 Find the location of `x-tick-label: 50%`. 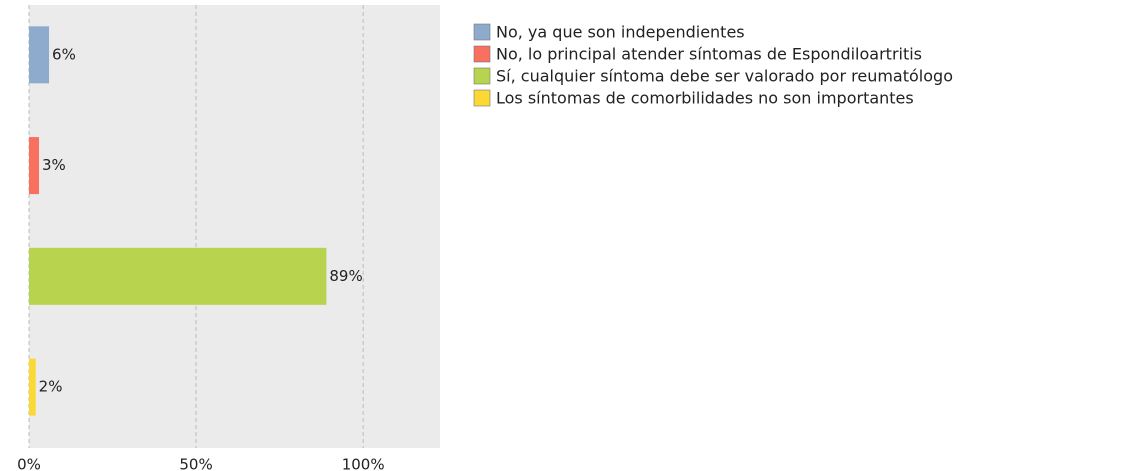

x-tick-label: 50% is located at coordinates (195, 463).